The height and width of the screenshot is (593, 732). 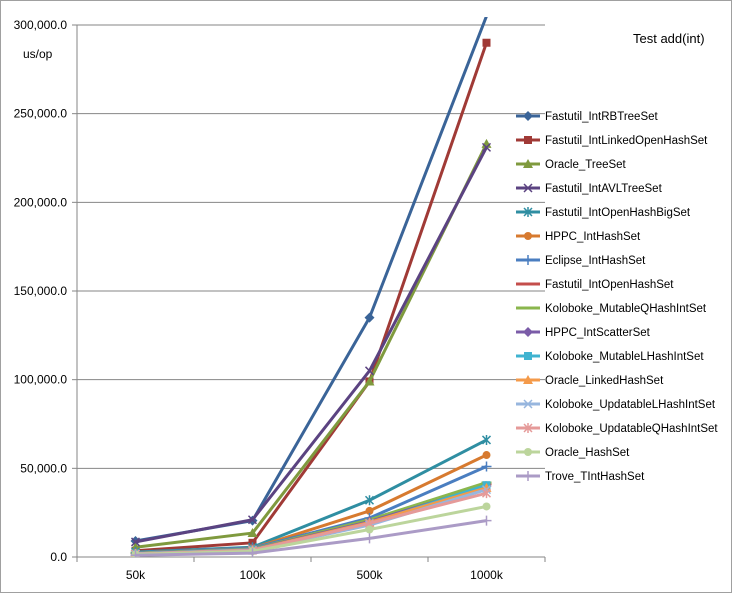 What do you see at coordinates (136, 575) in the screenshot?
I see `x-tick-label: 50k` at bounding box center [136, 575].